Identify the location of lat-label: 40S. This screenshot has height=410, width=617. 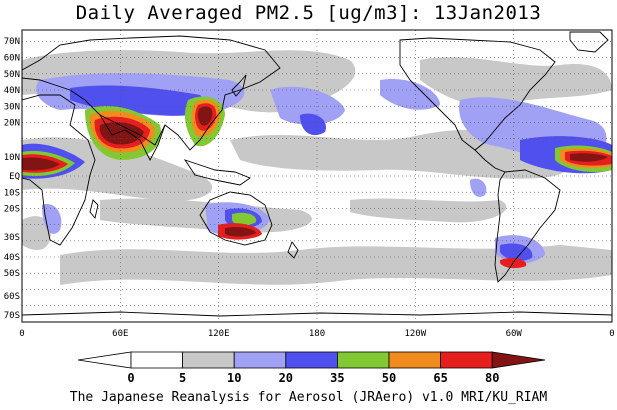
(12, 258).